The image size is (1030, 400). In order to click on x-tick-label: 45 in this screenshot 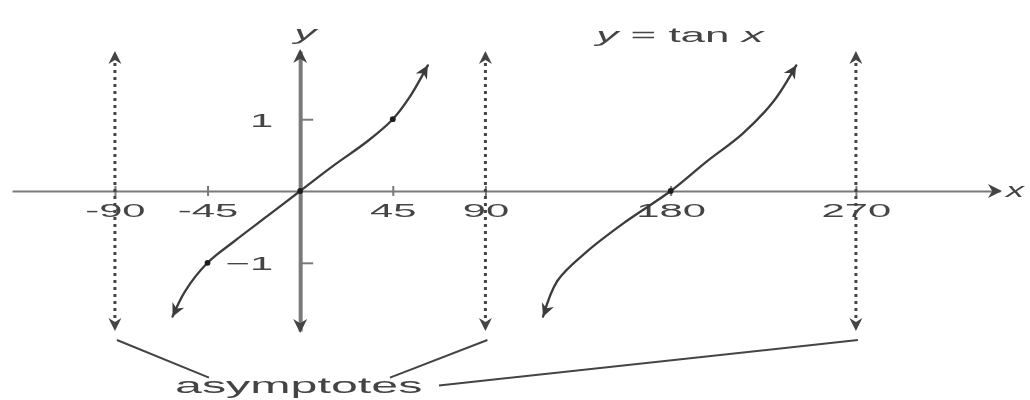, I will do `click(393, 211)`.